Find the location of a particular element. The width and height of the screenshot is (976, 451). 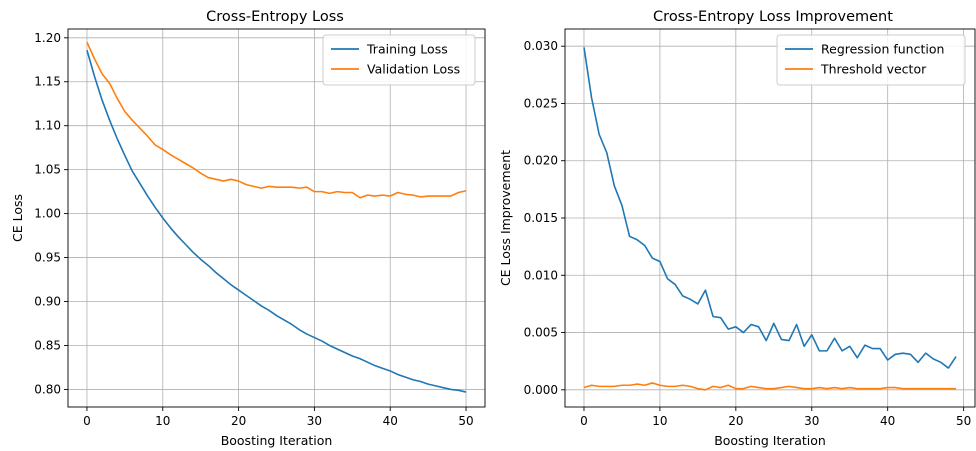

series-line-validation-loss is located at coordinates (276, 120).